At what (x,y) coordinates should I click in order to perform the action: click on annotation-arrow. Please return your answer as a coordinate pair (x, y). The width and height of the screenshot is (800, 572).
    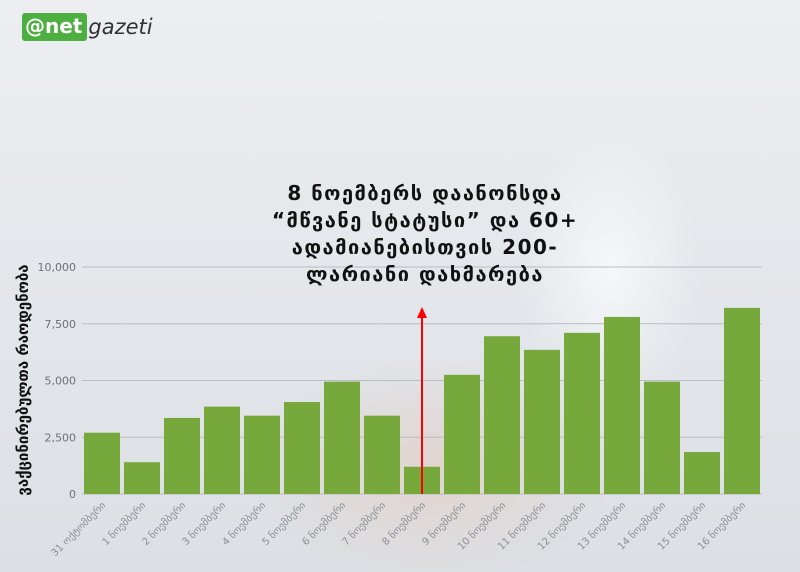
    Looking at the image, I should click on (422, 400).